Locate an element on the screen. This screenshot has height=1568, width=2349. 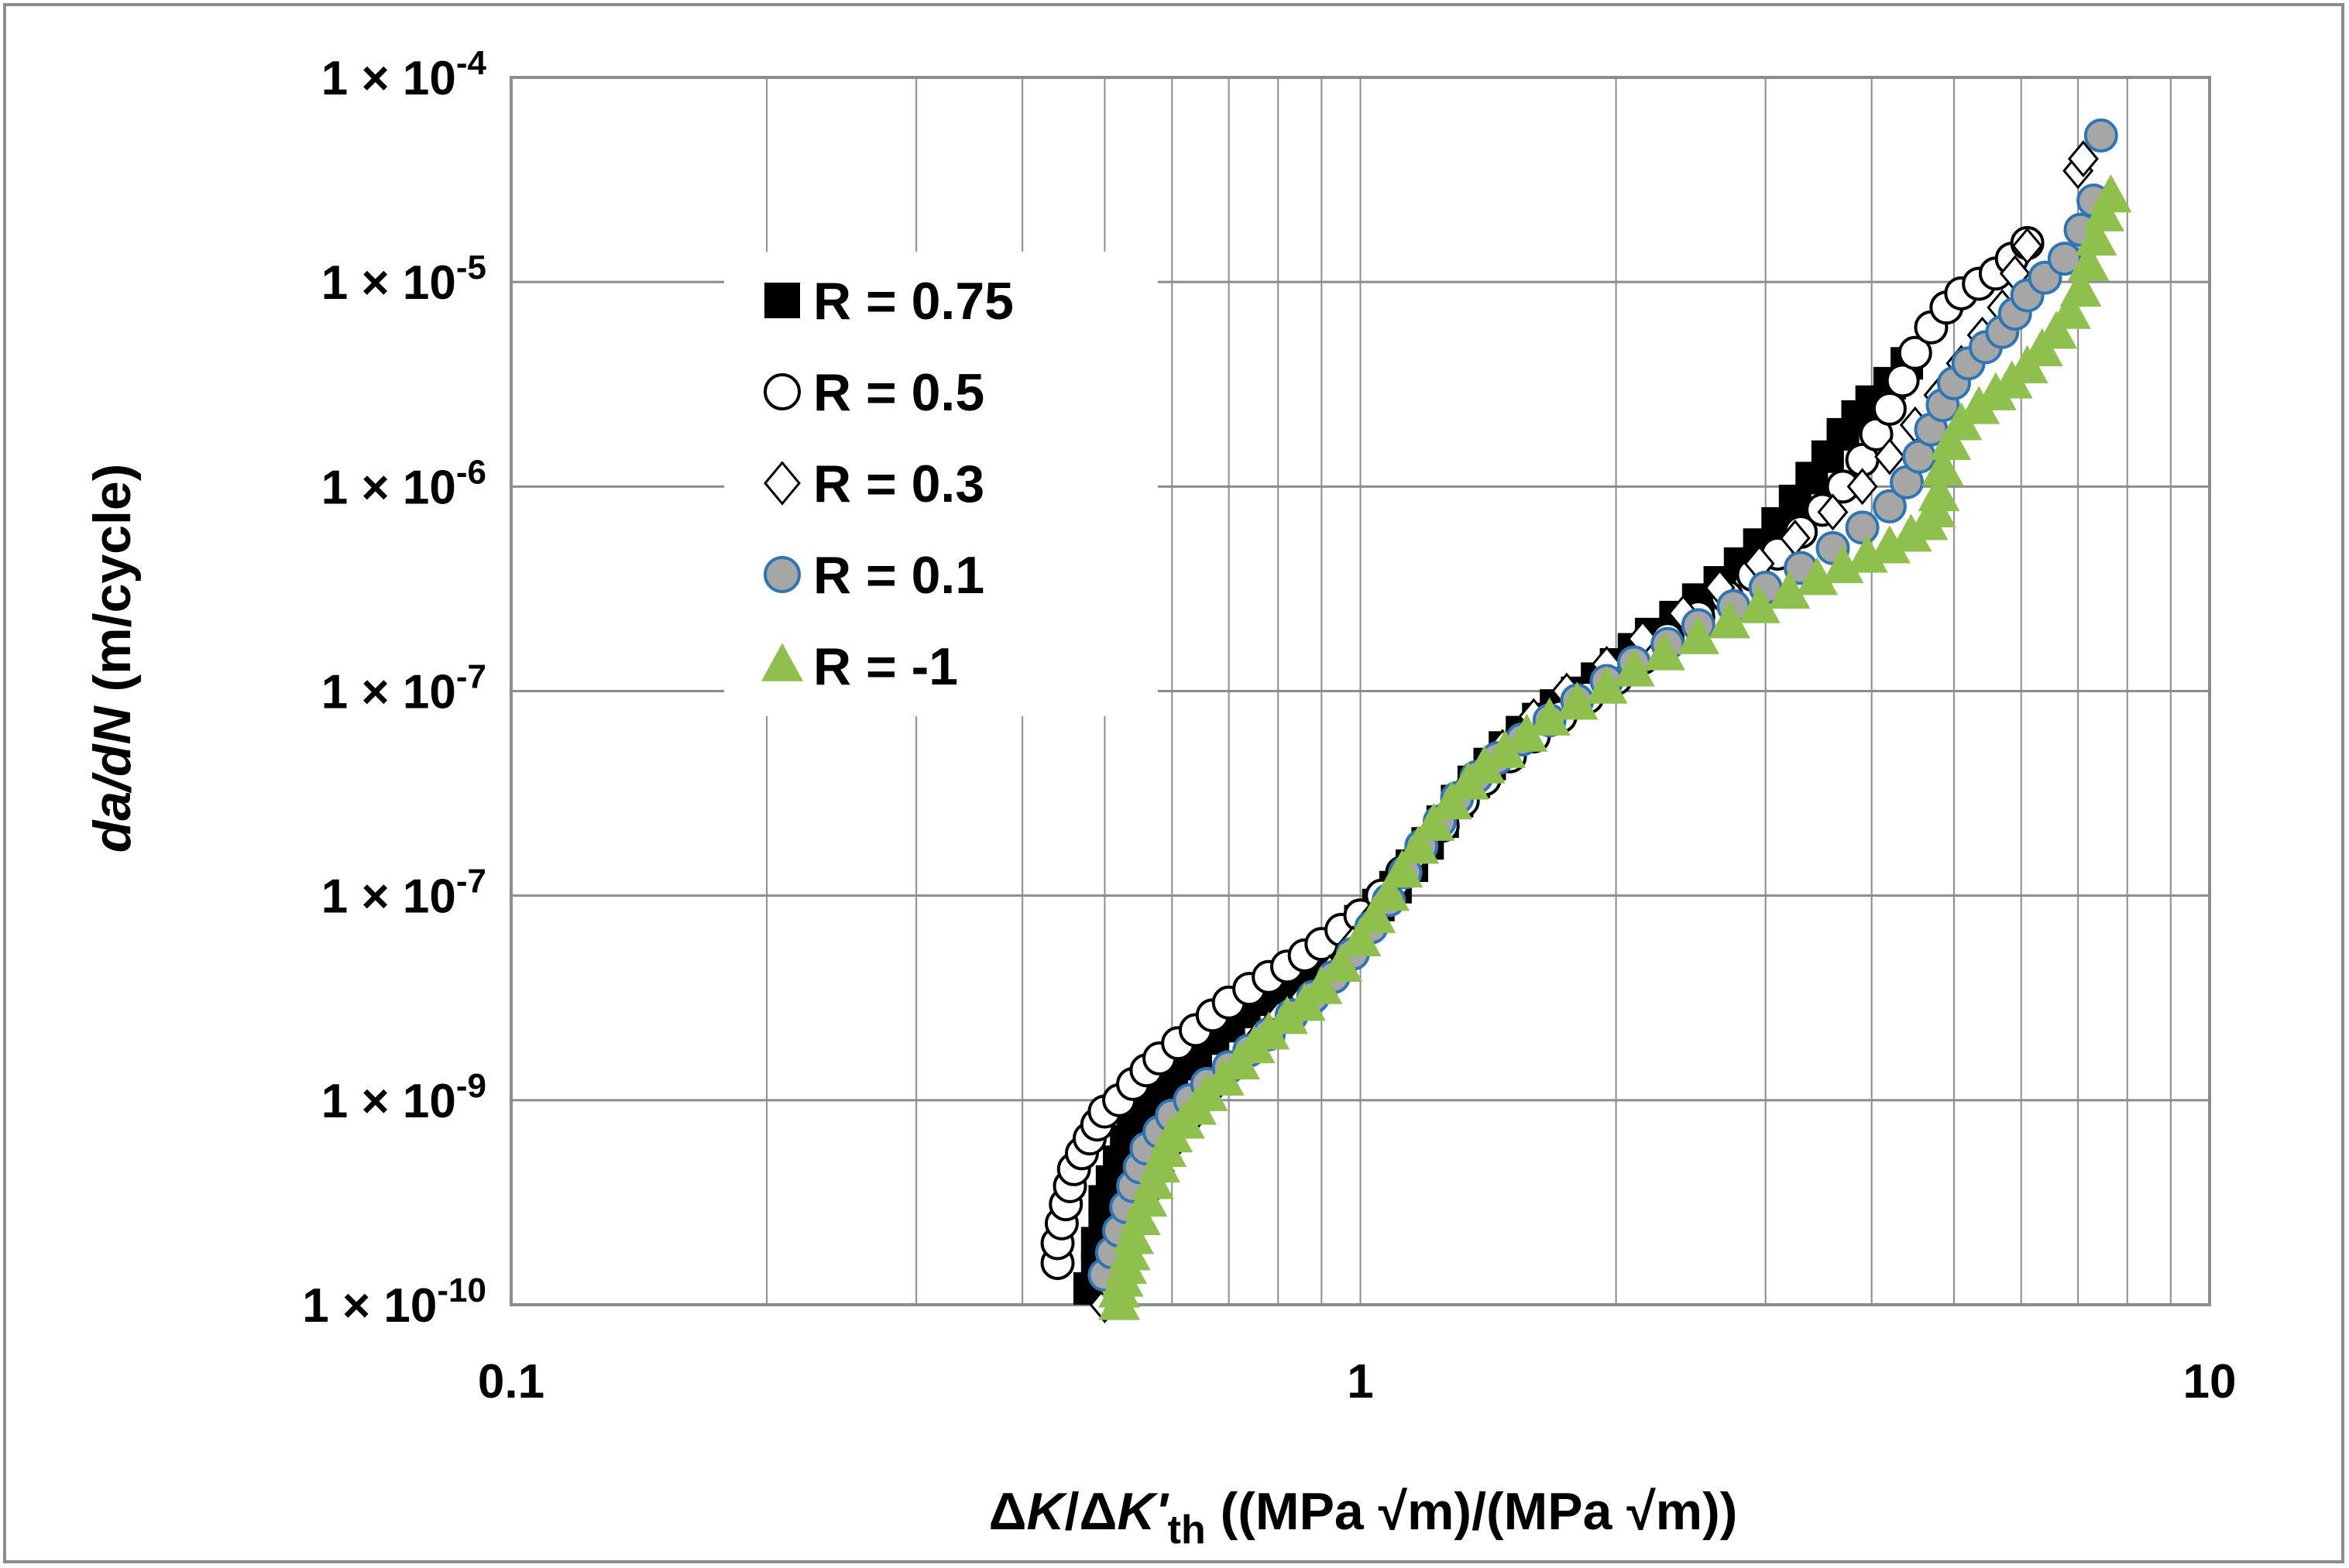
y-tick-label: 1 × 10⁻⁴ is located at coordinates (404, 74).